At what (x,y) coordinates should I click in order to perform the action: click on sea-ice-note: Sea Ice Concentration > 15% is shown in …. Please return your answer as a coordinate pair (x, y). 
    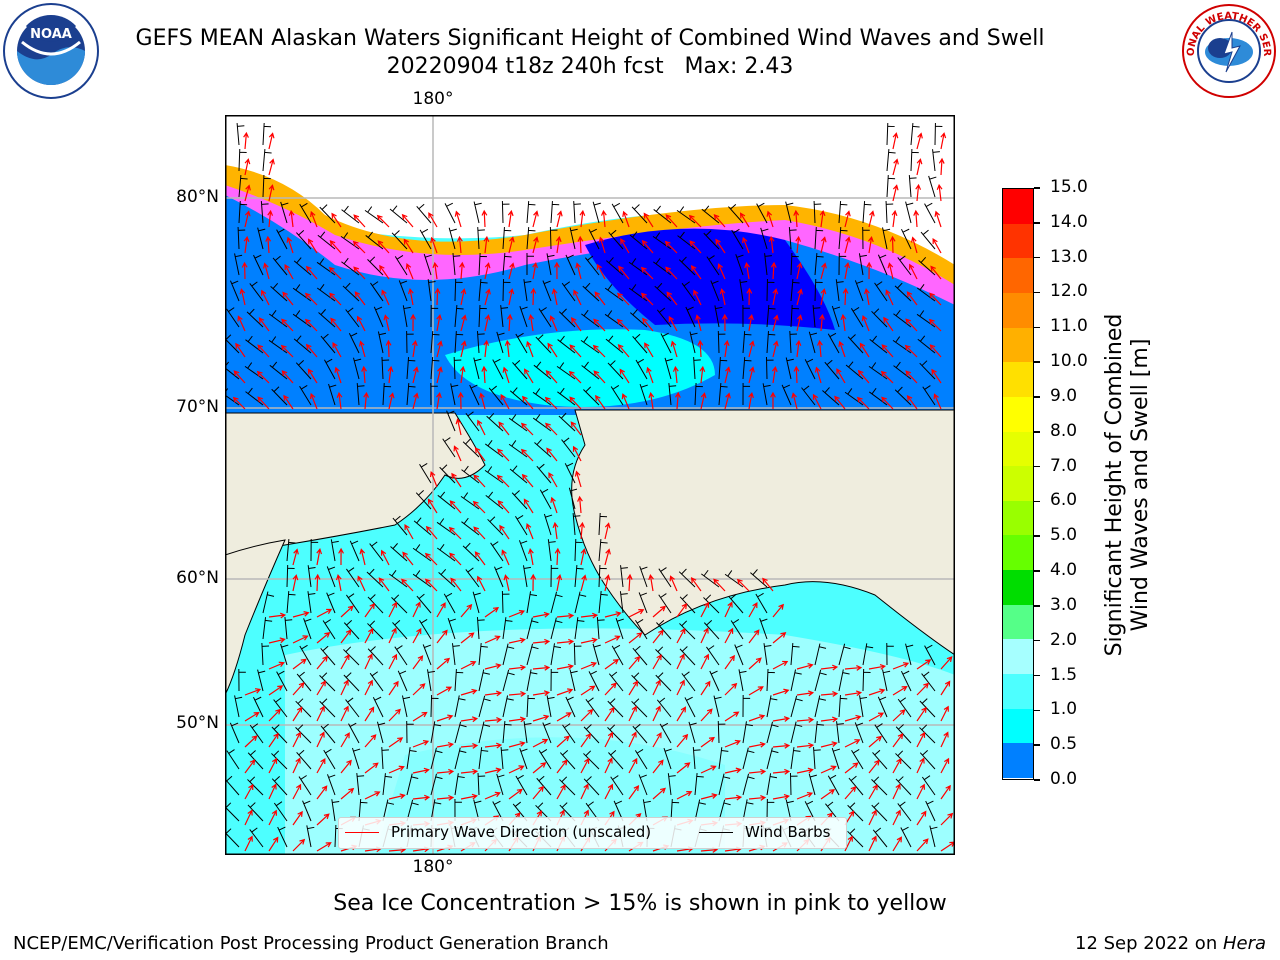
    Looking at the image, I should click on (640, 903).